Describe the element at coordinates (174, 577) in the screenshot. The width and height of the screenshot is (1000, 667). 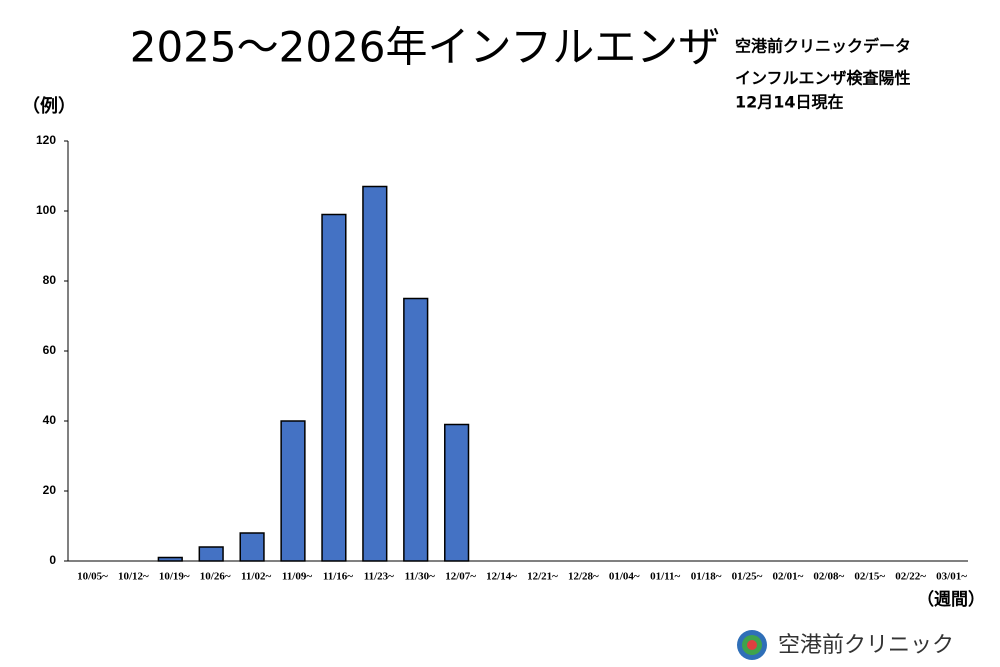
I see `x-tick-label: 10/19~` at that location.